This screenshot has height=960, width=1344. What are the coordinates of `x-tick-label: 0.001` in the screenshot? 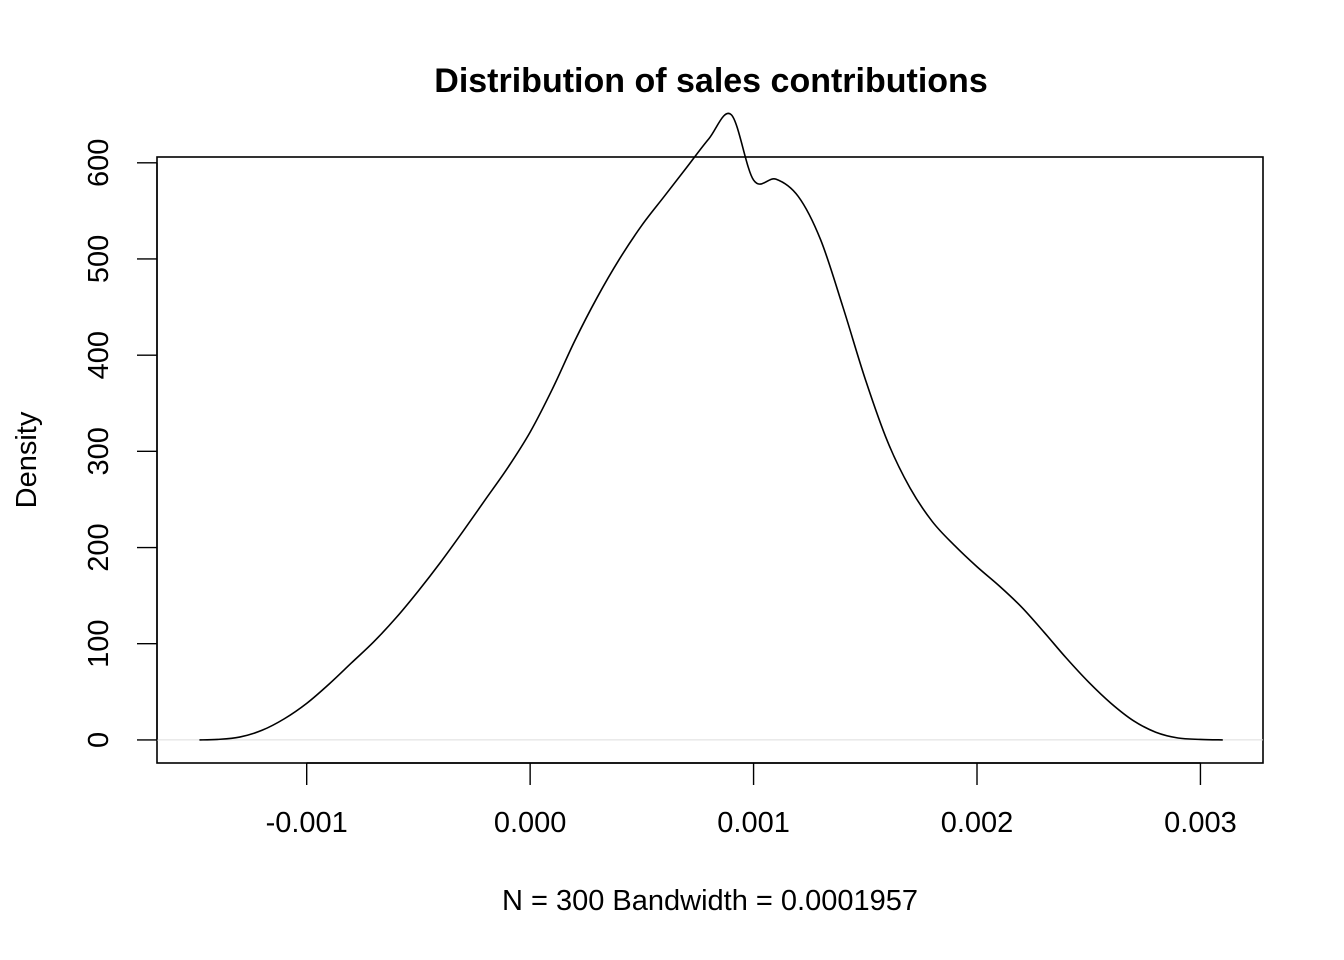 It's located at (753, 823).